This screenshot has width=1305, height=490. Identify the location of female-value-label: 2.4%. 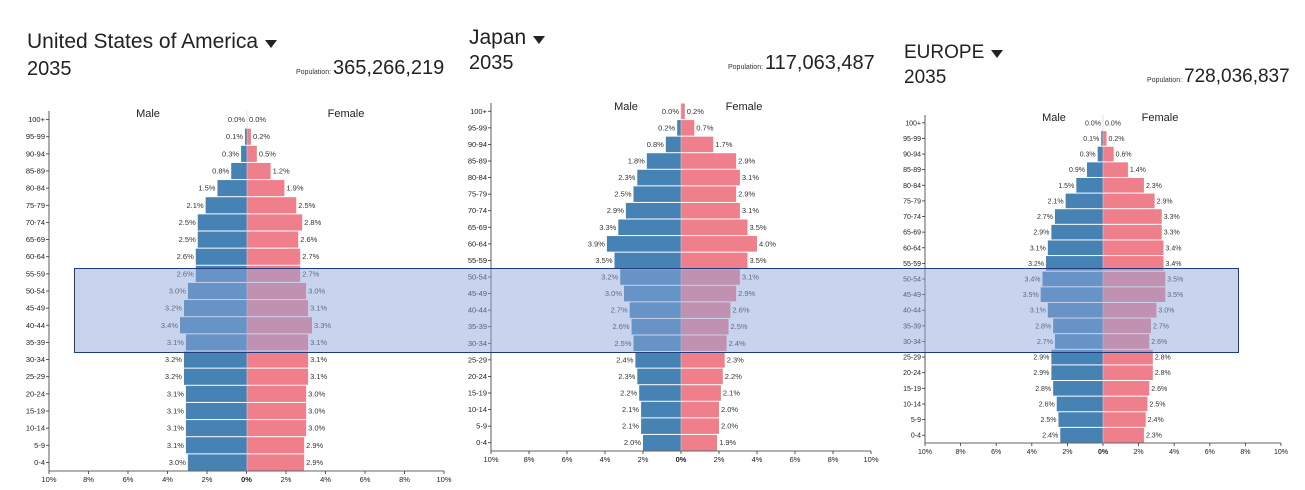
(1156, 420).